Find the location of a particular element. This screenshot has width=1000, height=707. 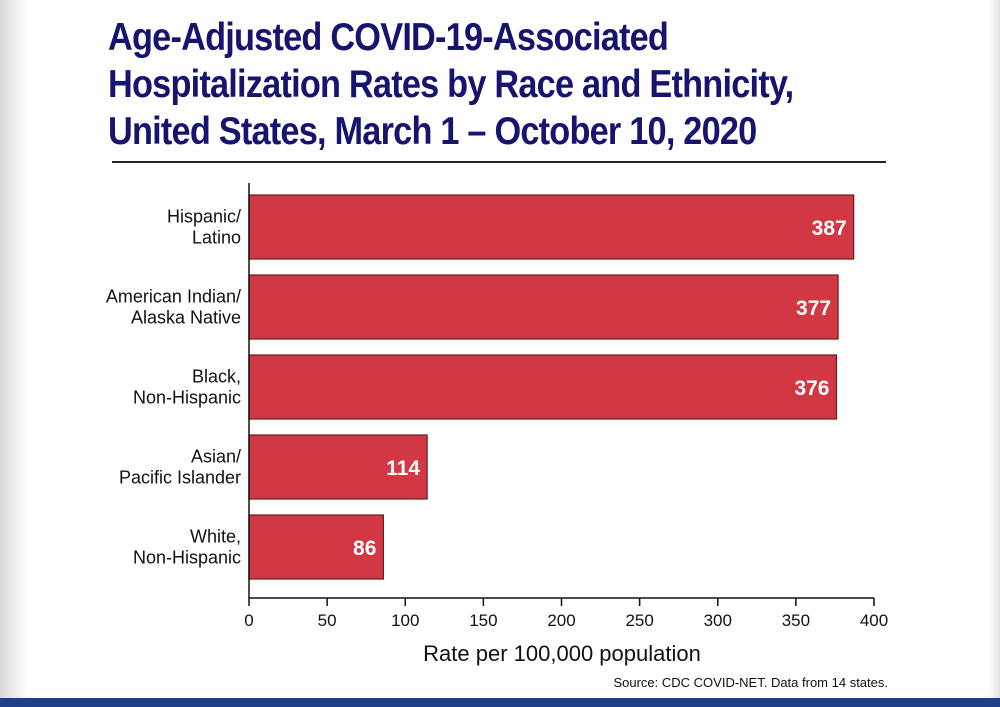

x-tick-label-5: 250 is located at coordinates (639, 620).